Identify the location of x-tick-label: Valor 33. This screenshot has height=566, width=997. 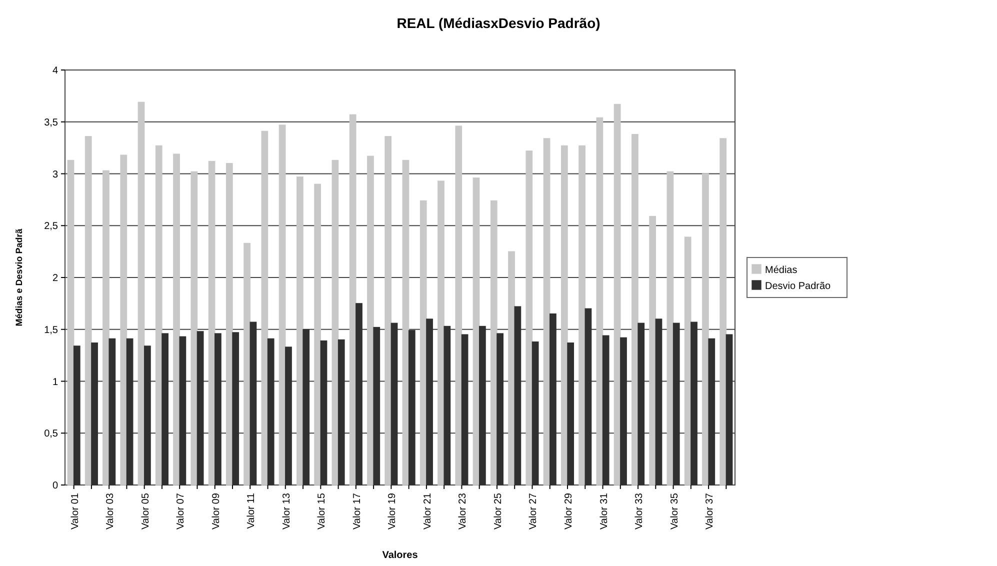
(640, 511).